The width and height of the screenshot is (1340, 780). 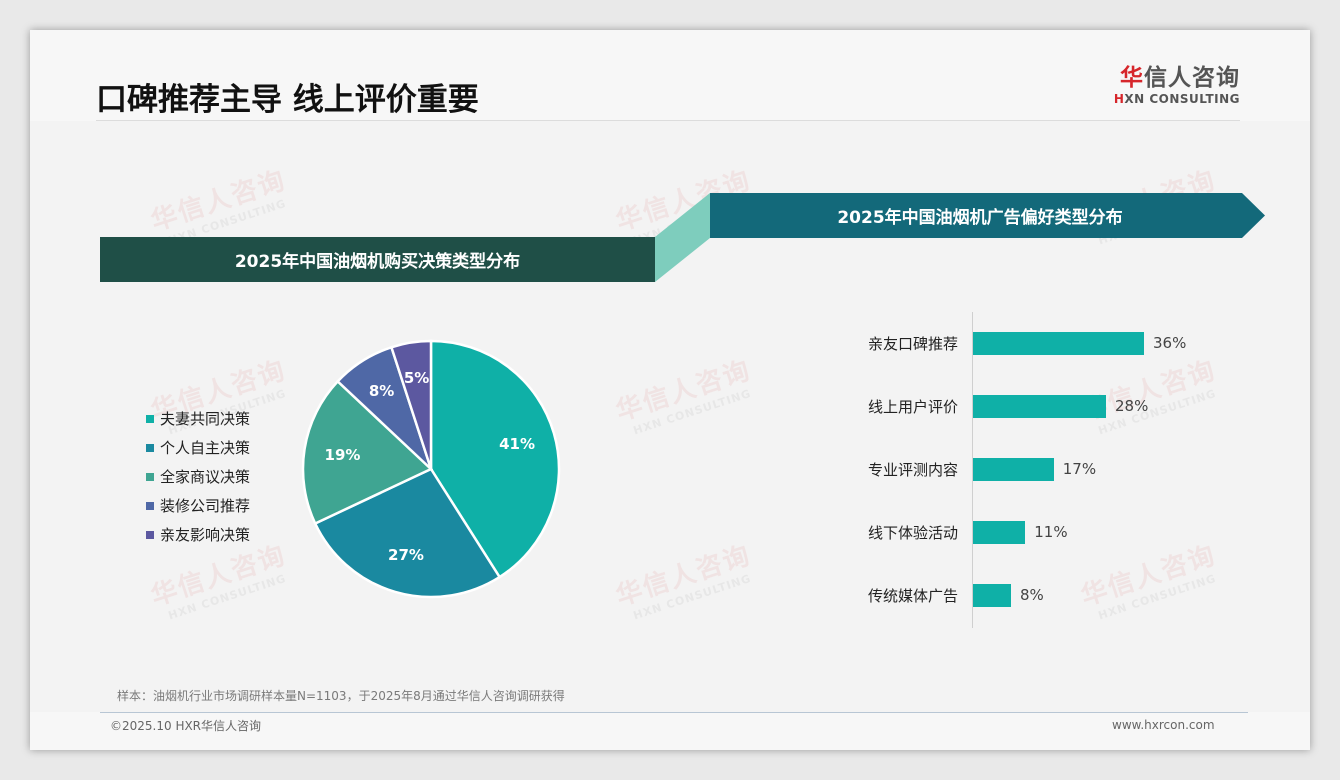 I want to click on legend-item: 亲友影响决策, so click(x=198, y=534).